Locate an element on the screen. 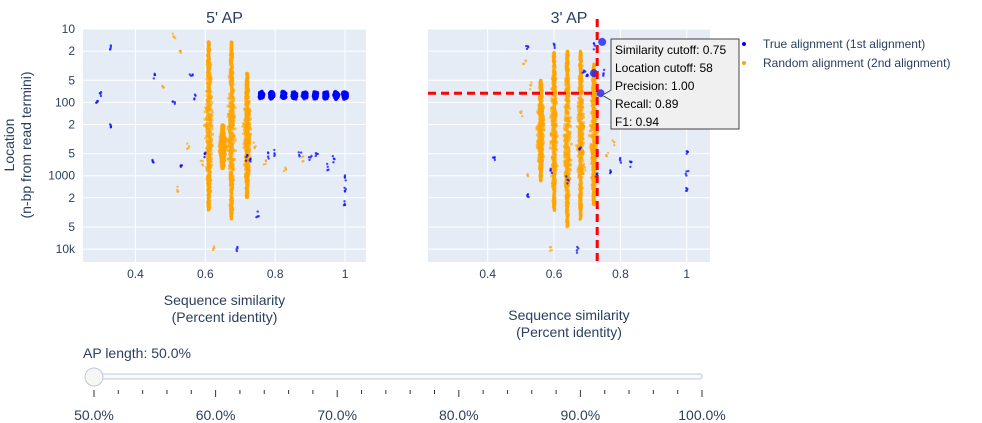  y-tick-label: 10 is located at coordinates (69, 29).